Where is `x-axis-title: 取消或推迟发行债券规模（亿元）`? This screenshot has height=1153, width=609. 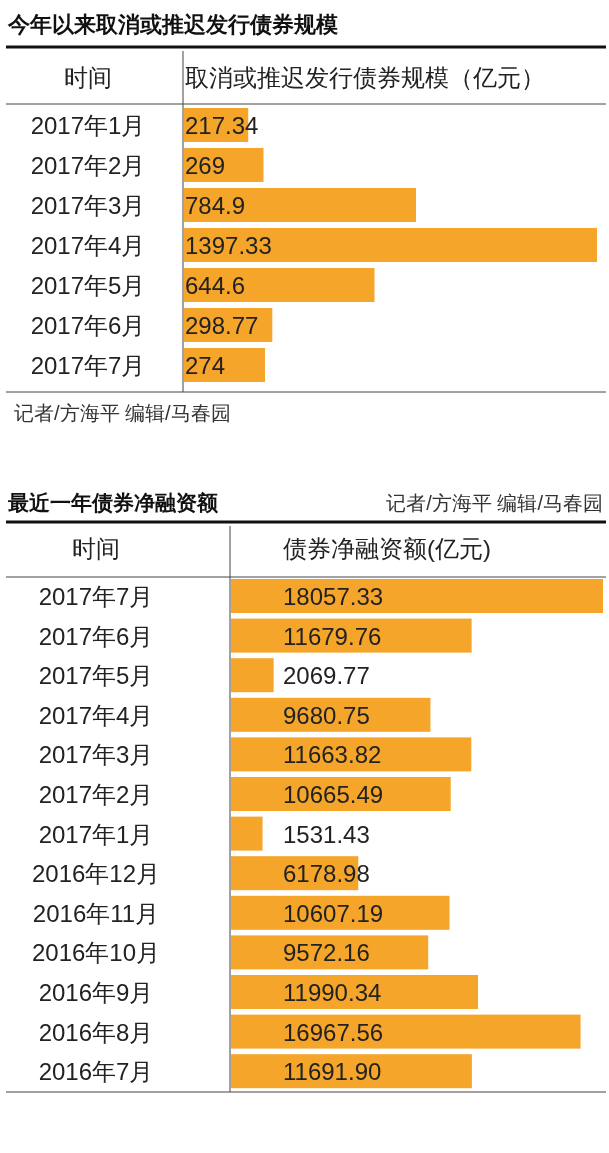
x-axis-title: 取消或推迟发行债券规模（亿元） is located at coordinates (365, 77).